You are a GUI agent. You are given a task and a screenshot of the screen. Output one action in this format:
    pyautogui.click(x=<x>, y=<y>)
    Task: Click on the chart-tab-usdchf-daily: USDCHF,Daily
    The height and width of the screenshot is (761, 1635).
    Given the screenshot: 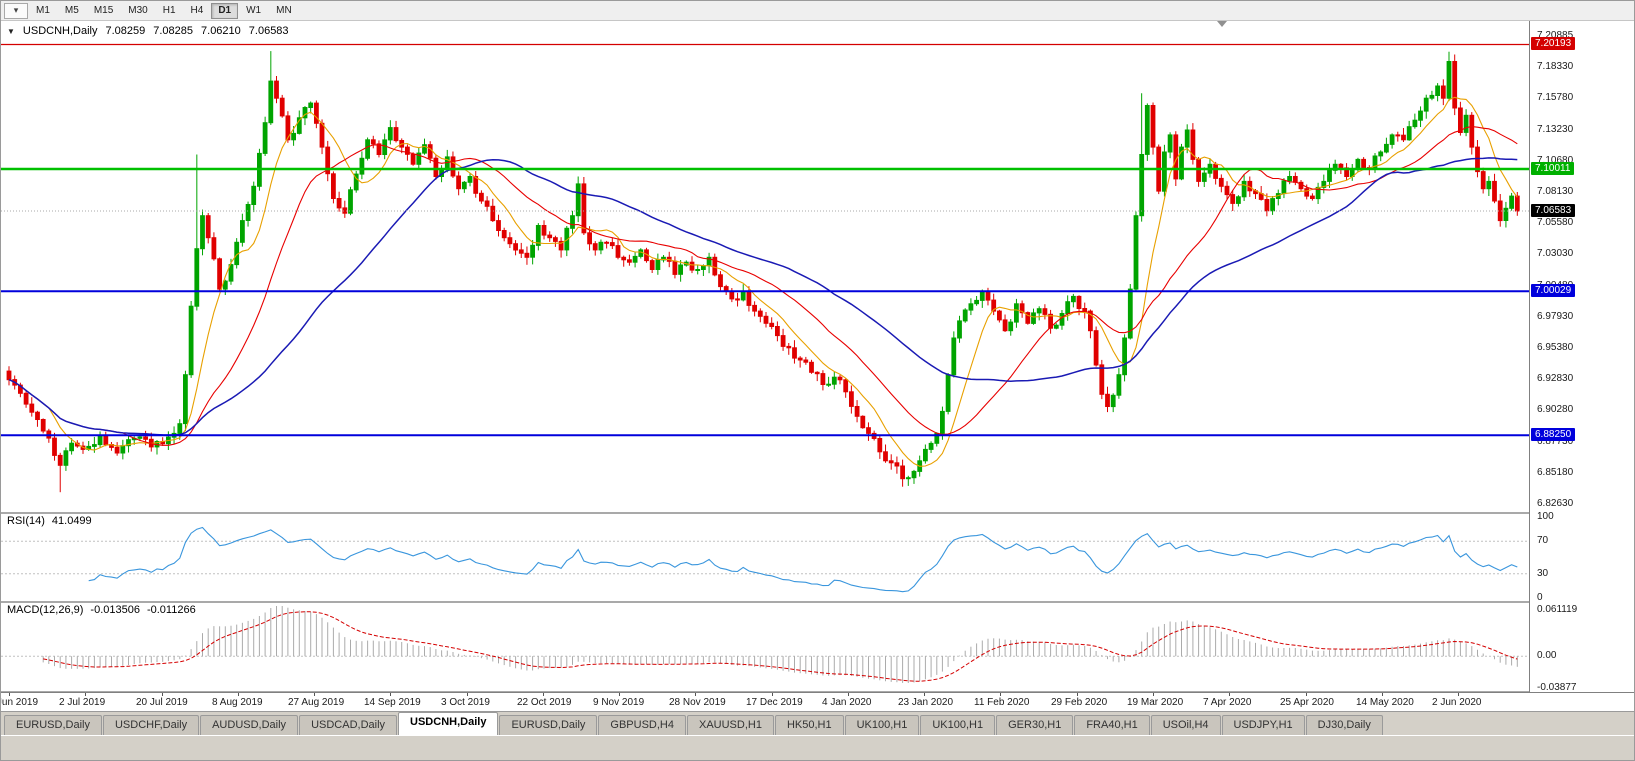 What is the action you would take?
    pyautogui.click(x=151, y=725)
    